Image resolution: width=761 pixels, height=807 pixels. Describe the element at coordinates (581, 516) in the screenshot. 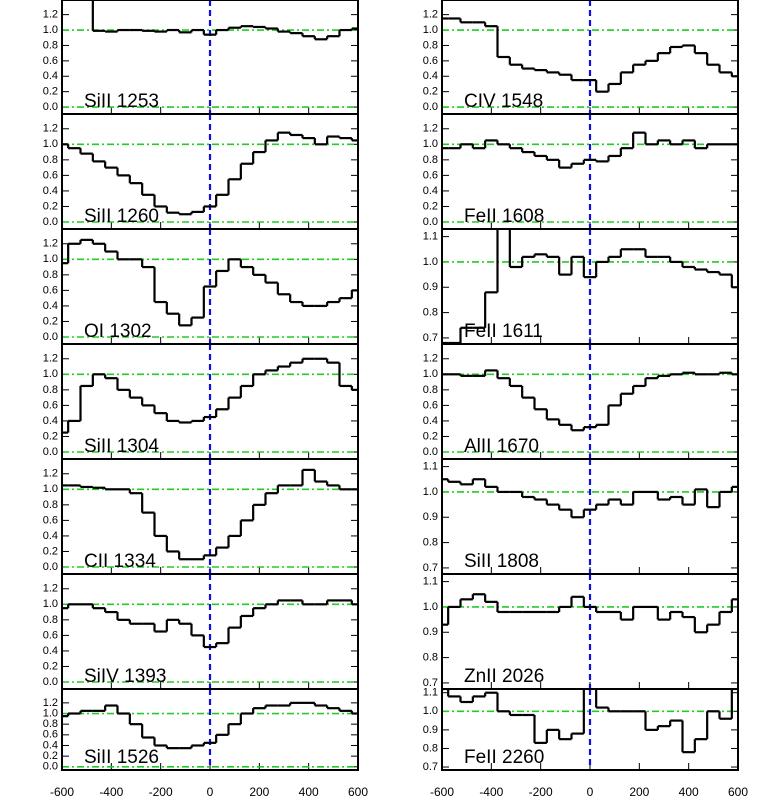

I see `panel: 0.7 0.8 0.9 1.0 1.1 SiII 1808` at that location.